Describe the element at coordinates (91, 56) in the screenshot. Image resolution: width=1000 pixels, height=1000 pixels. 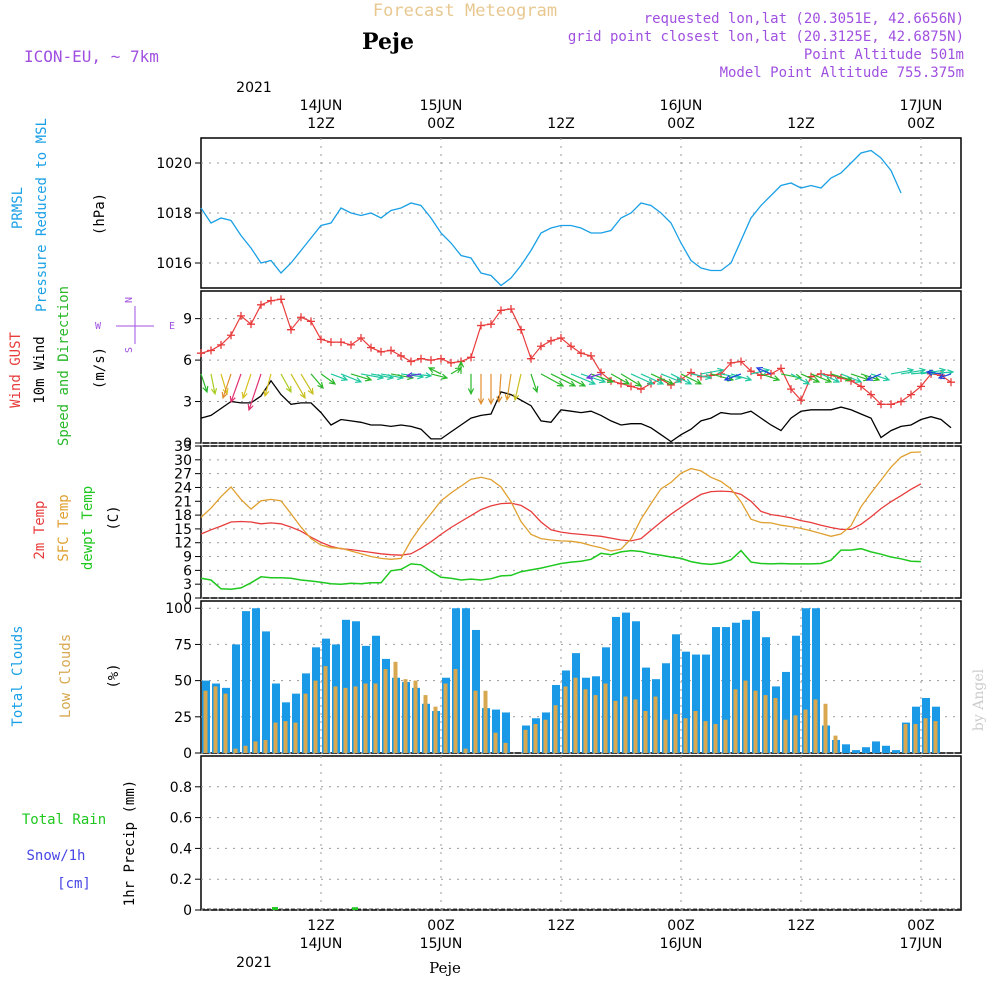
I see `model-name: ICON-EU, ~ 7km` at that location.